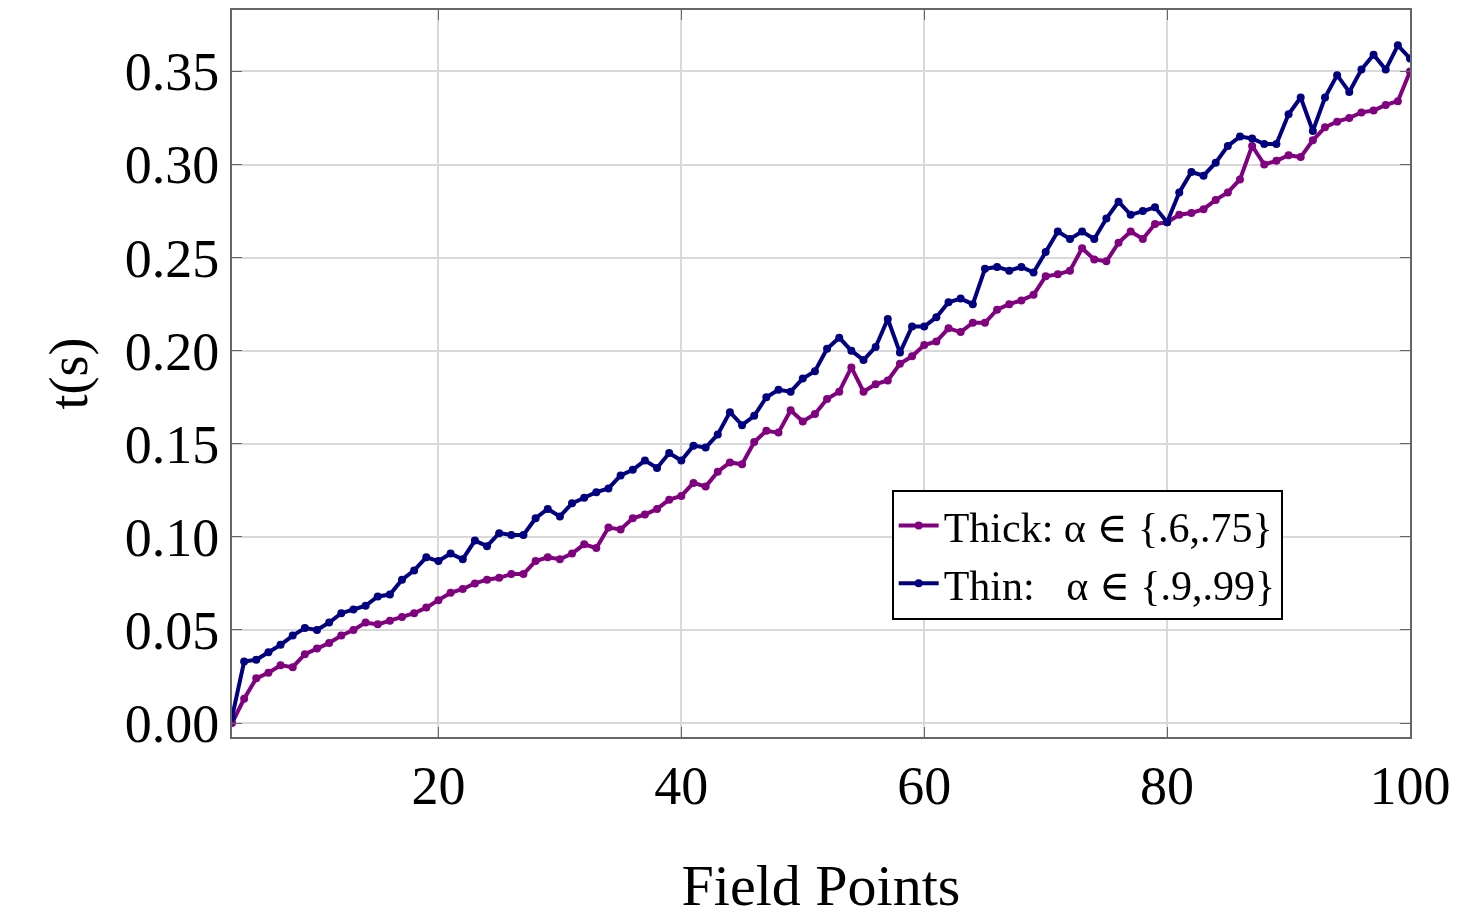 This screenshot has width=1468, height=919. I want to click on legend-label: Thin: α ∈ {.9,.99}, so click(1109, 585).